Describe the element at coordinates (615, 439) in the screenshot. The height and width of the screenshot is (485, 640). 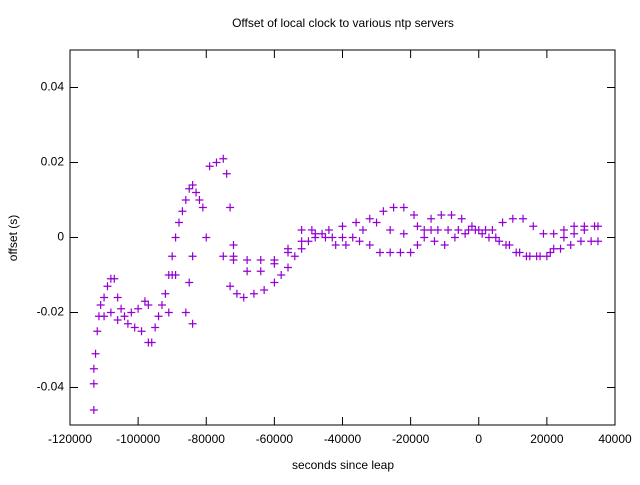
I see `x-tick-label: 40000` at that location.